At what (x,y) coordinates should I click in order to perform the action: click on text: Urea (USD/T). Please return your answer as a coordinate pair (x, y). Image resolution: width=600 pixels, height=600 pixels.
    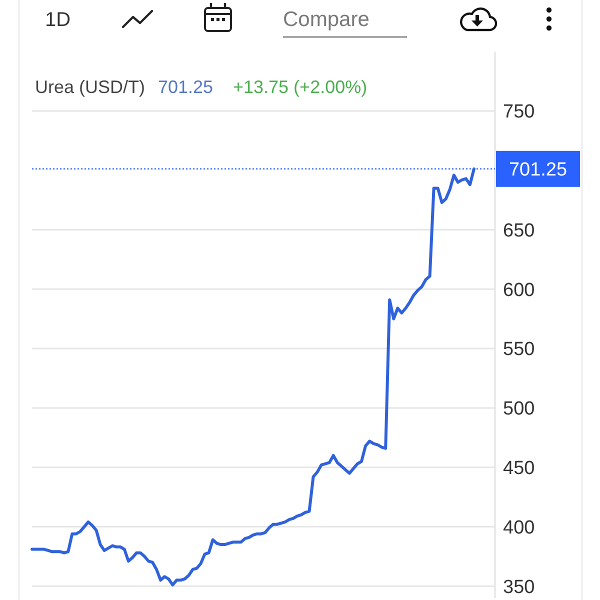
    Looking at the image, I should click on (90, 87).